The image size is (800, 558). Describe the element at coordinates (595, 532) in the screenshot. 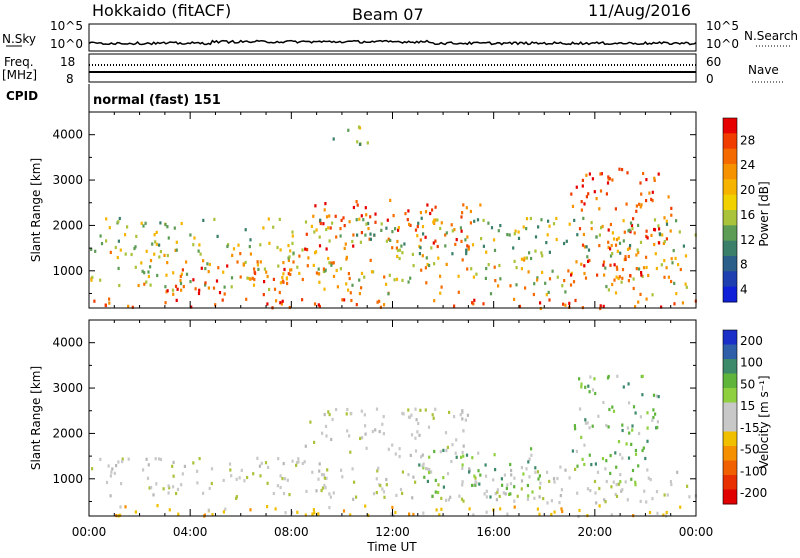

I see `x-tick-label: 20:00` at that location.